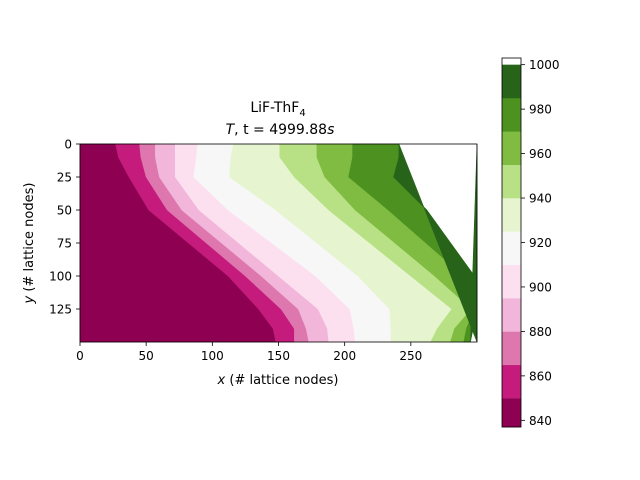  What do you see at coordinates (231, 130) in the screenshot?
I see `title-var: T` at bounding box center [231, 130].